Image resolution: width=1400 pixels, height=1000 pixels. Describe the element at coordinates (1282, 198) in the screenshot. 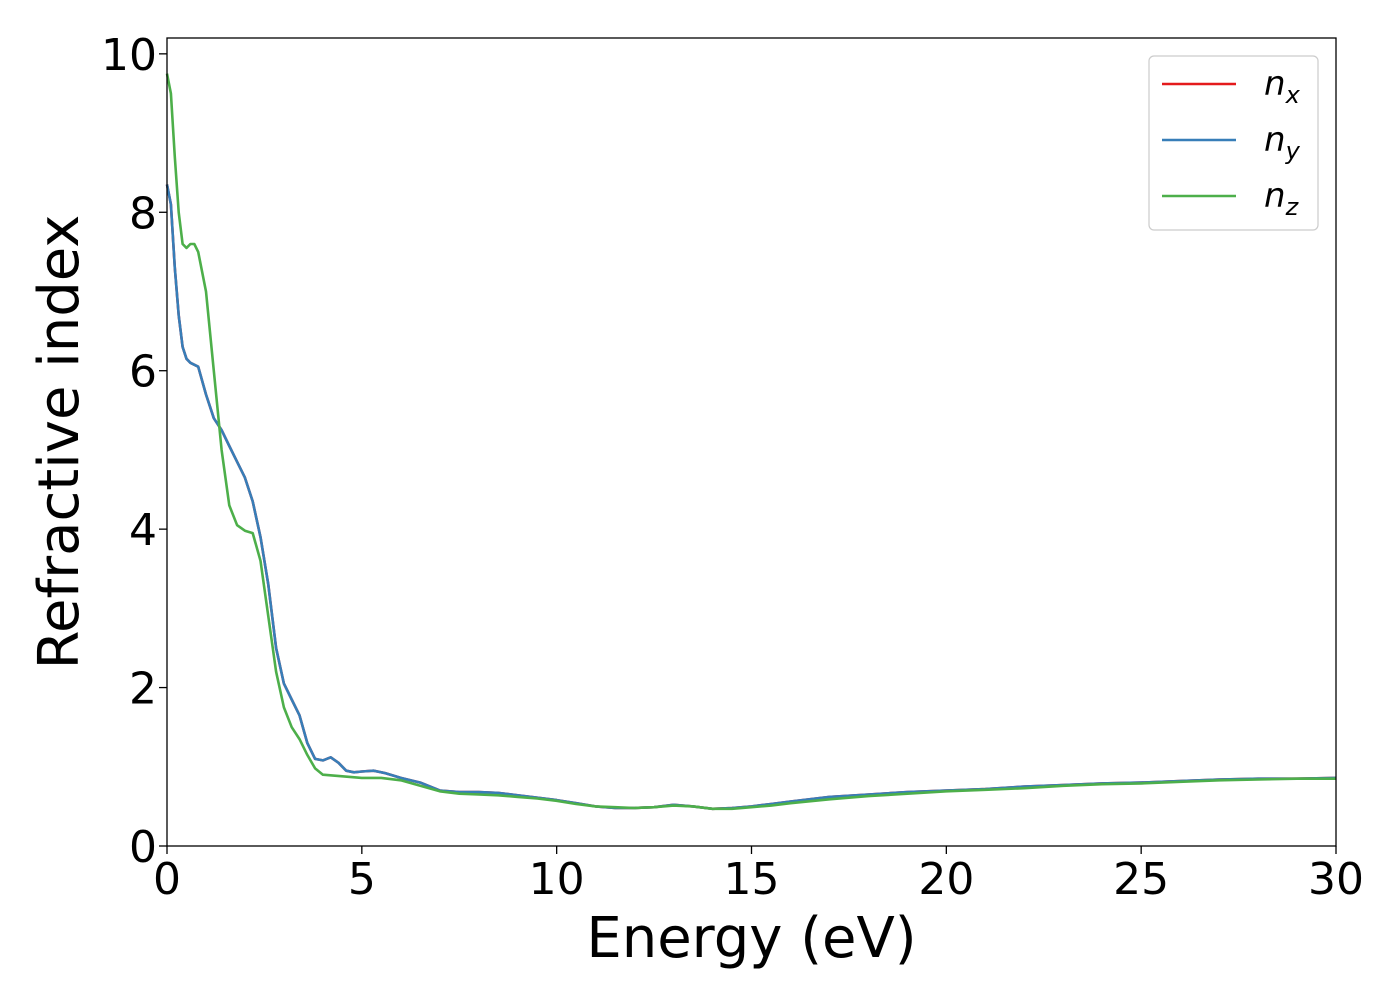

I see `legend-label-n-z: nz` at that location.